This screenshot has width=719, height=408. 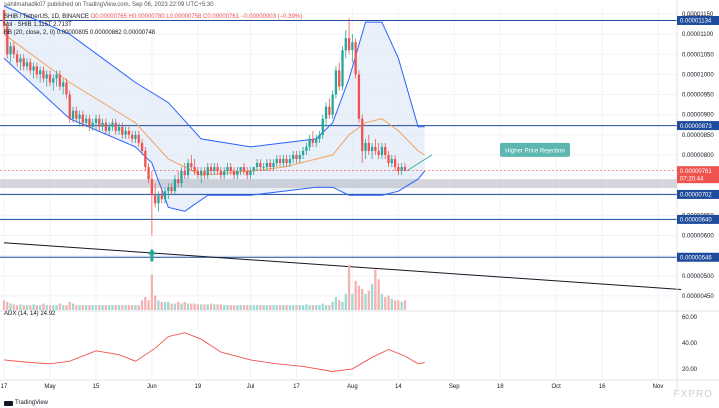 I want to click on level-price-tag, so click(x=698, y=194).